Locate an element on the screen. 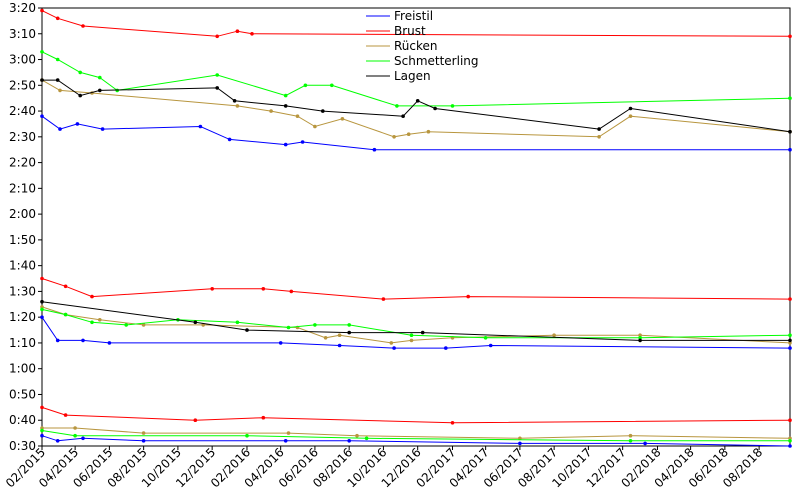 This screenshot has width=800, height=500. y-tick-label: 0:50 is located at coordinates (22, 394).